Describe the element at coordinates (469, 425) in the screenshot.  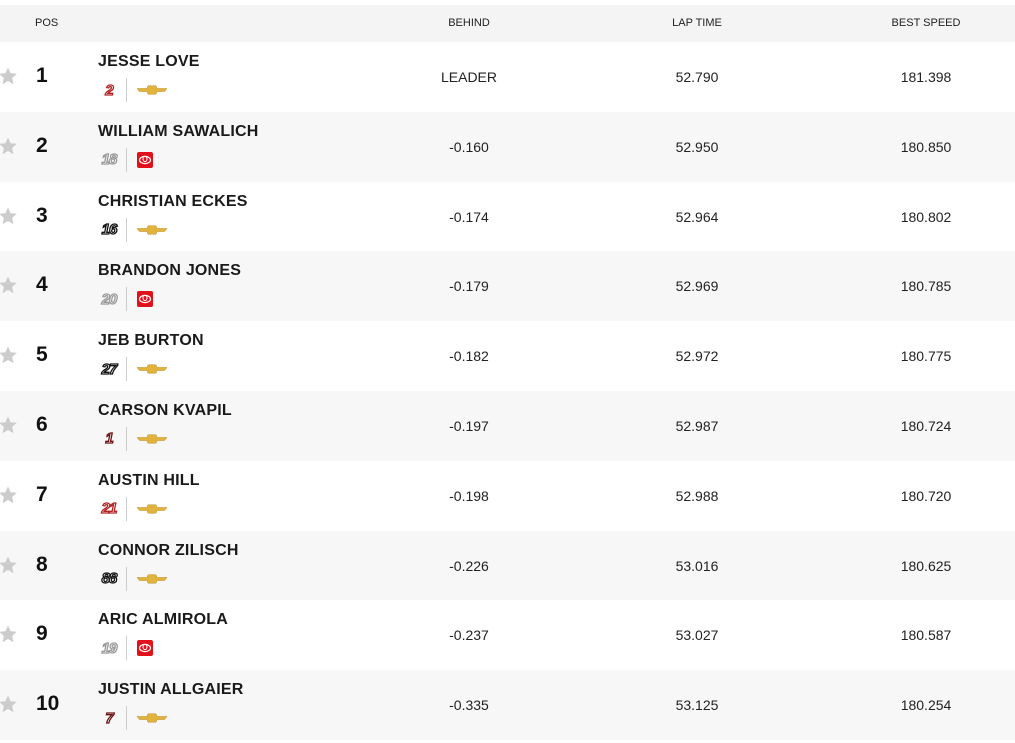
I see `behind-value: -0.197` at that location.